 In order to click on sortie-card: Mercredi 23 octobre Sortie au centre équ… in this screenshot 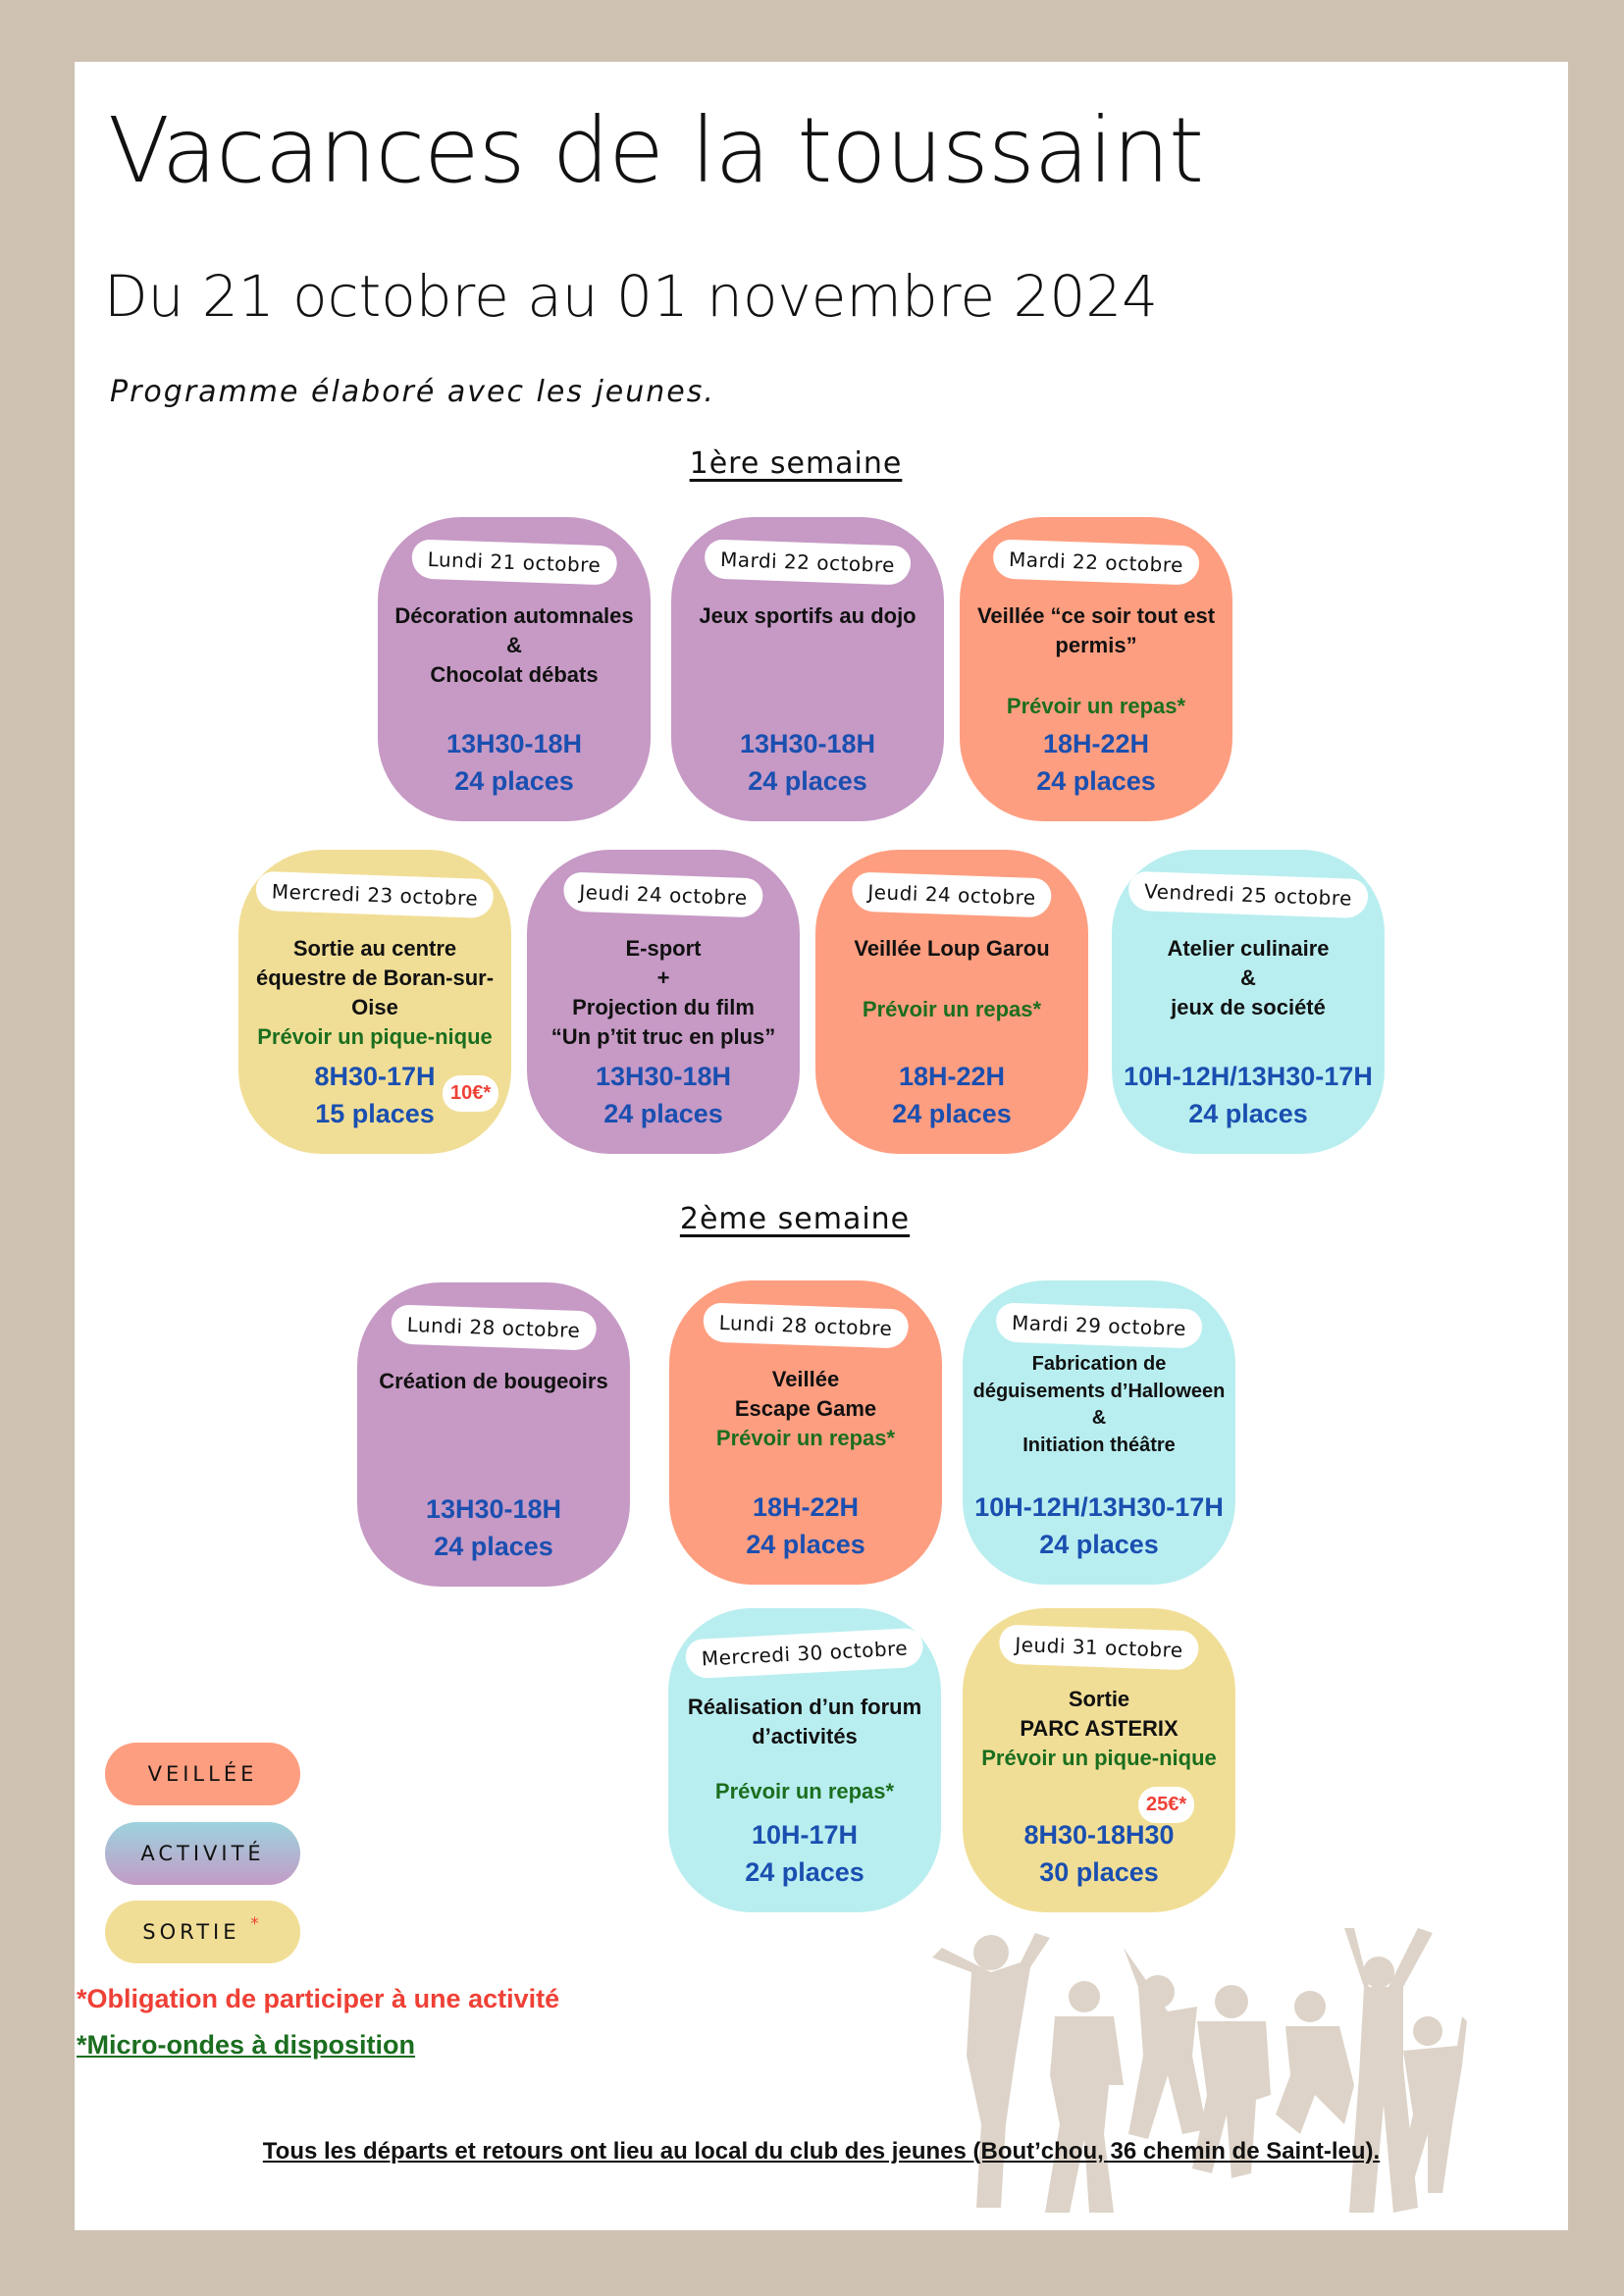, I will do `click(374, 1002)`.